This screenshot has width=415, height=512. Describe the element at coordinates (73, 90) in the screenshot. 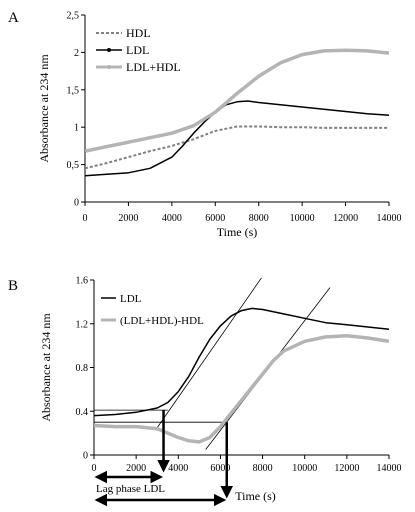

I see `y-tick-label: 1,5` at that location.